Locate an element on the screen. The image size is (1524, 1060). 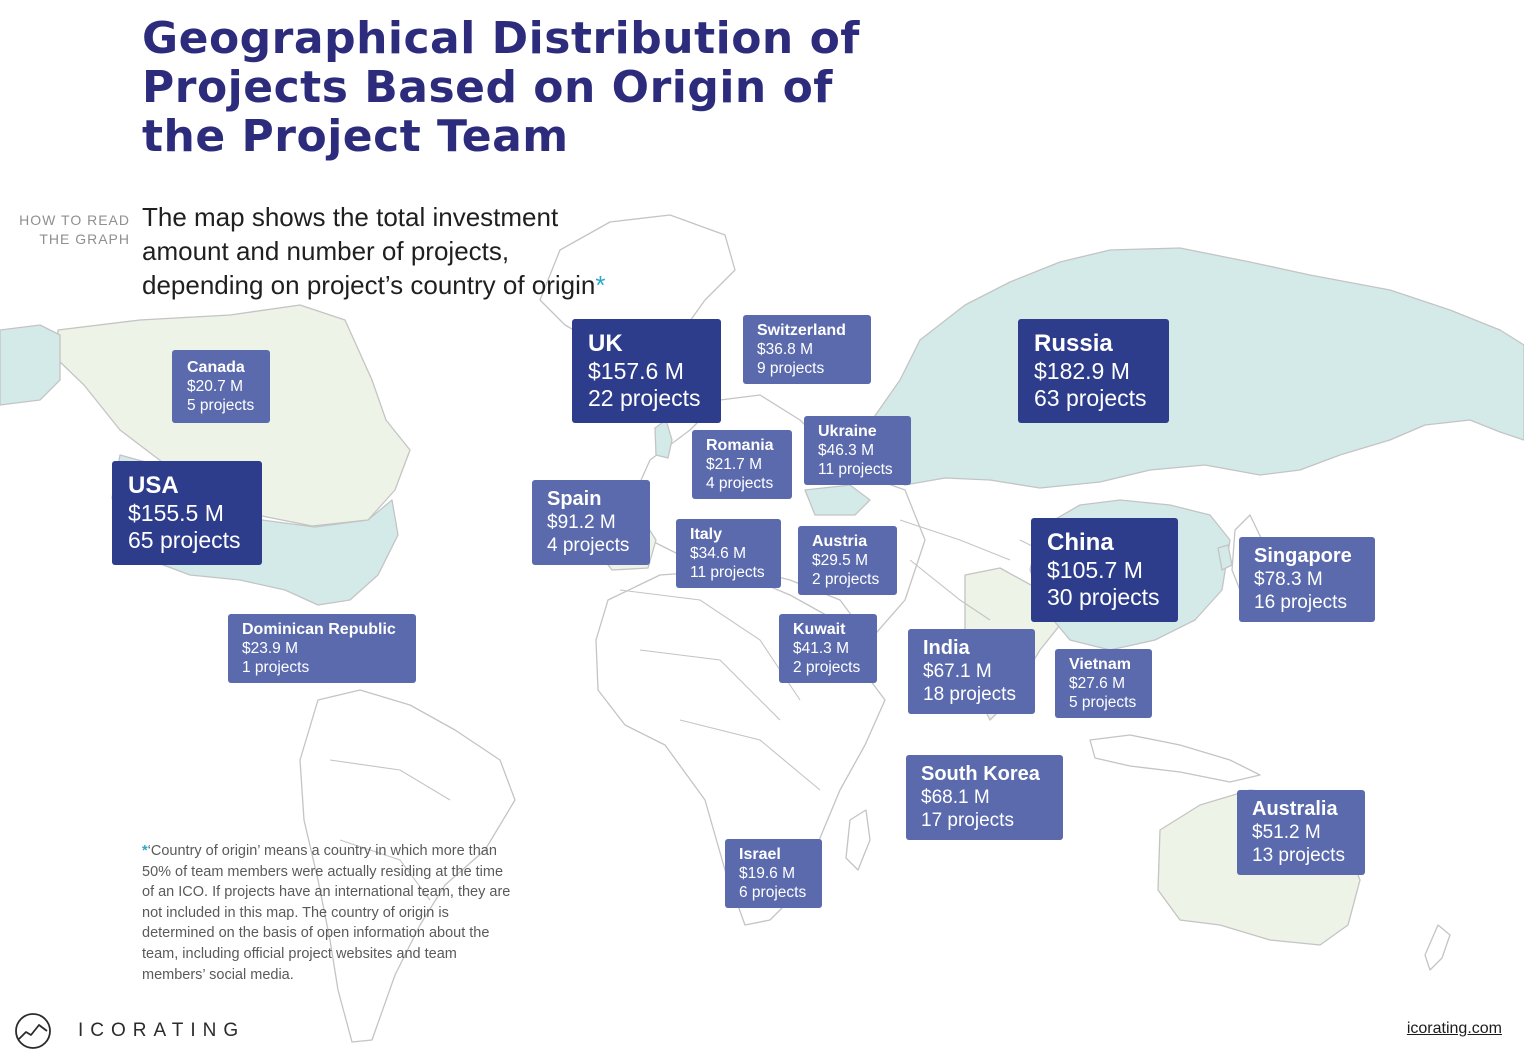
how-to-read-label: HOW TO READ THE GRAPH is located at coordinates (74, 229).